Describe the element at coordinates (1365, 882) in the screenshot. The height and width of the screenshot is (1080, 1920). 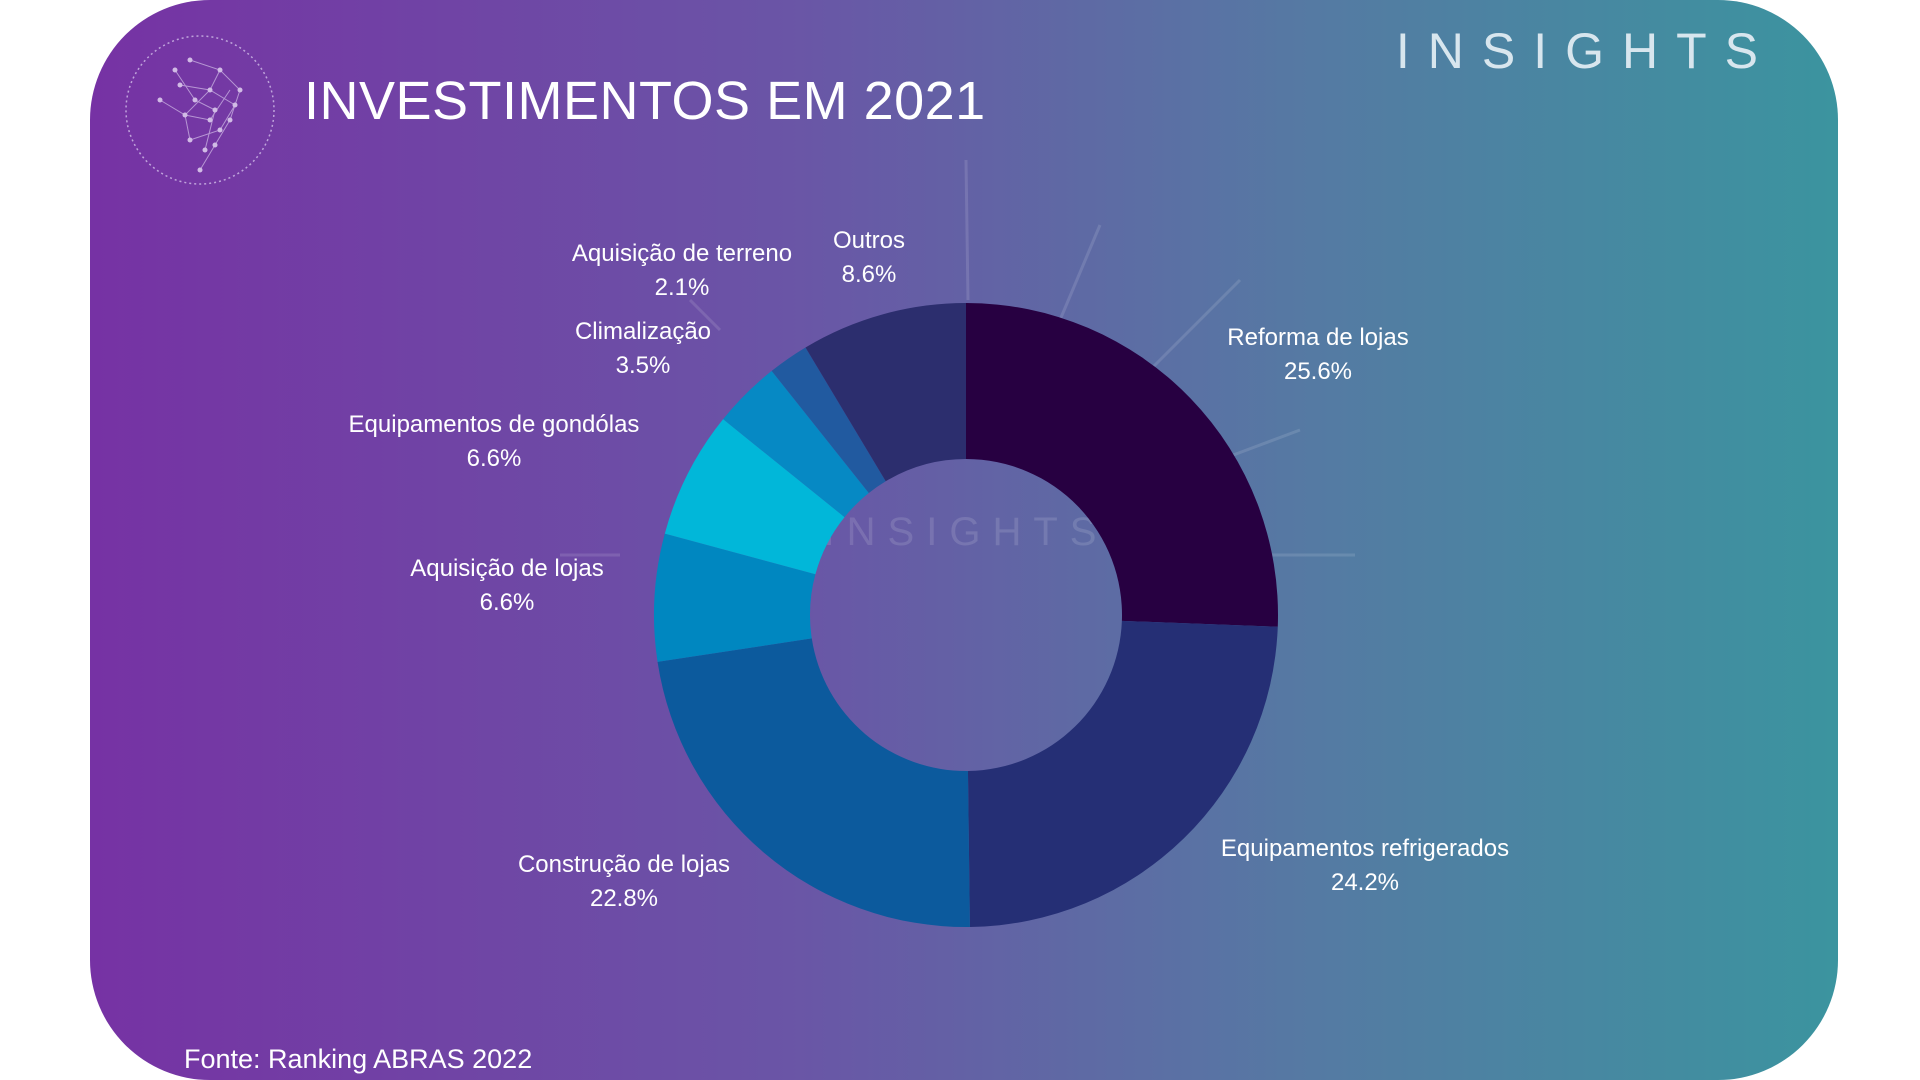
I see `slice-value-2: 24.2%` at that location.